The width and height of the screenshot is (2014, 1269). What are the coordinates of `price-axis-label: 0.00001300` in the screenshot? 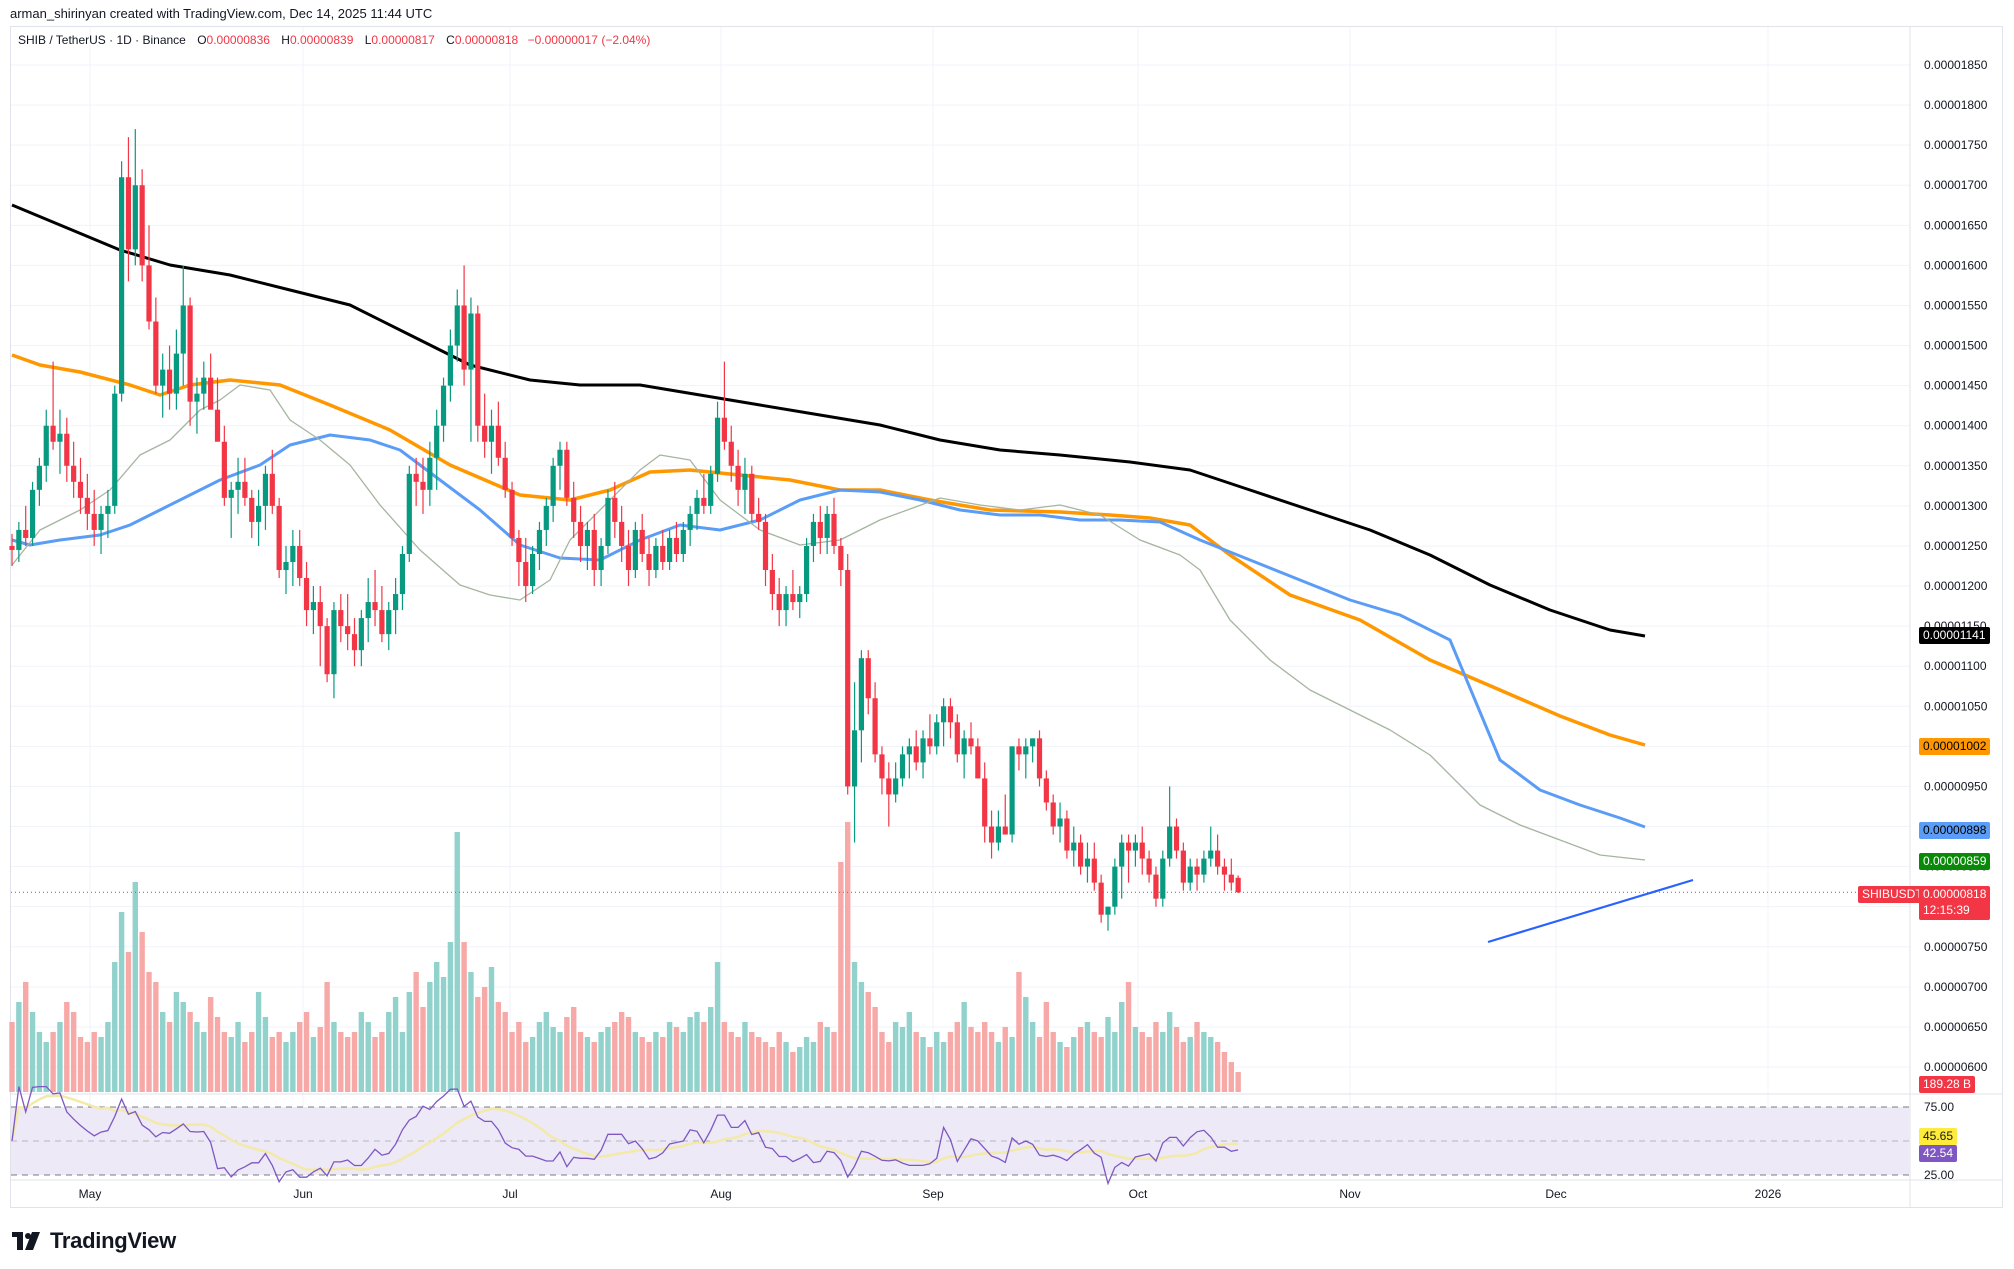 It's located at (1956, 506).